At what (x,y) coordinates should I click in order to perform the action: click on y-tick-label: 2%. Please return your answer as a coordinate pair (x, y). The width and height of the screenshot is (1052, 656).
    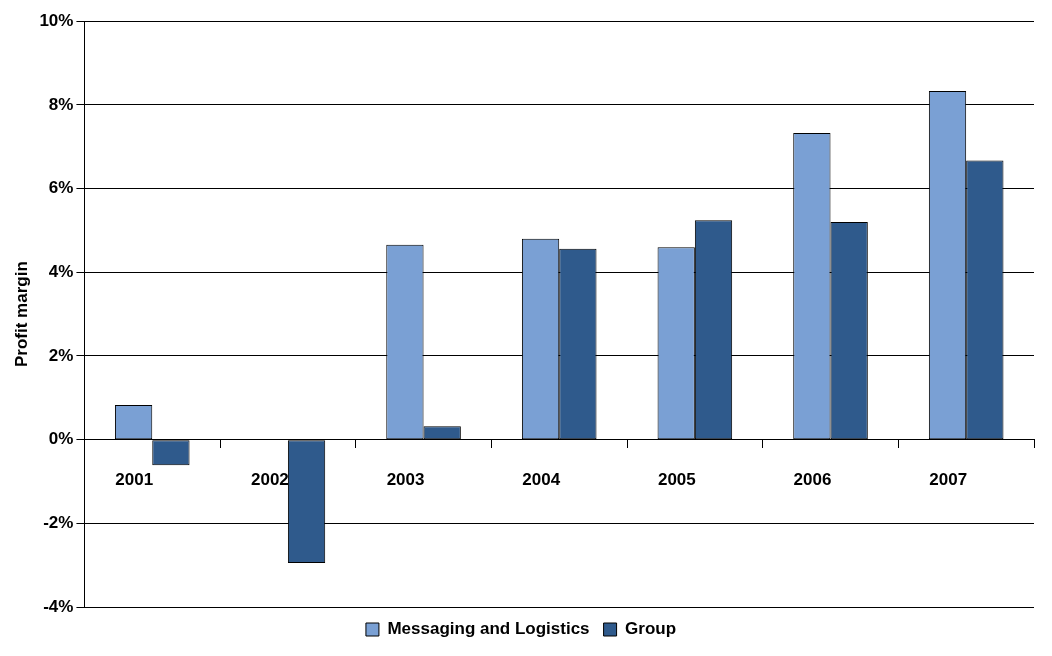
    Looking at the image, I should click on (61, 355).